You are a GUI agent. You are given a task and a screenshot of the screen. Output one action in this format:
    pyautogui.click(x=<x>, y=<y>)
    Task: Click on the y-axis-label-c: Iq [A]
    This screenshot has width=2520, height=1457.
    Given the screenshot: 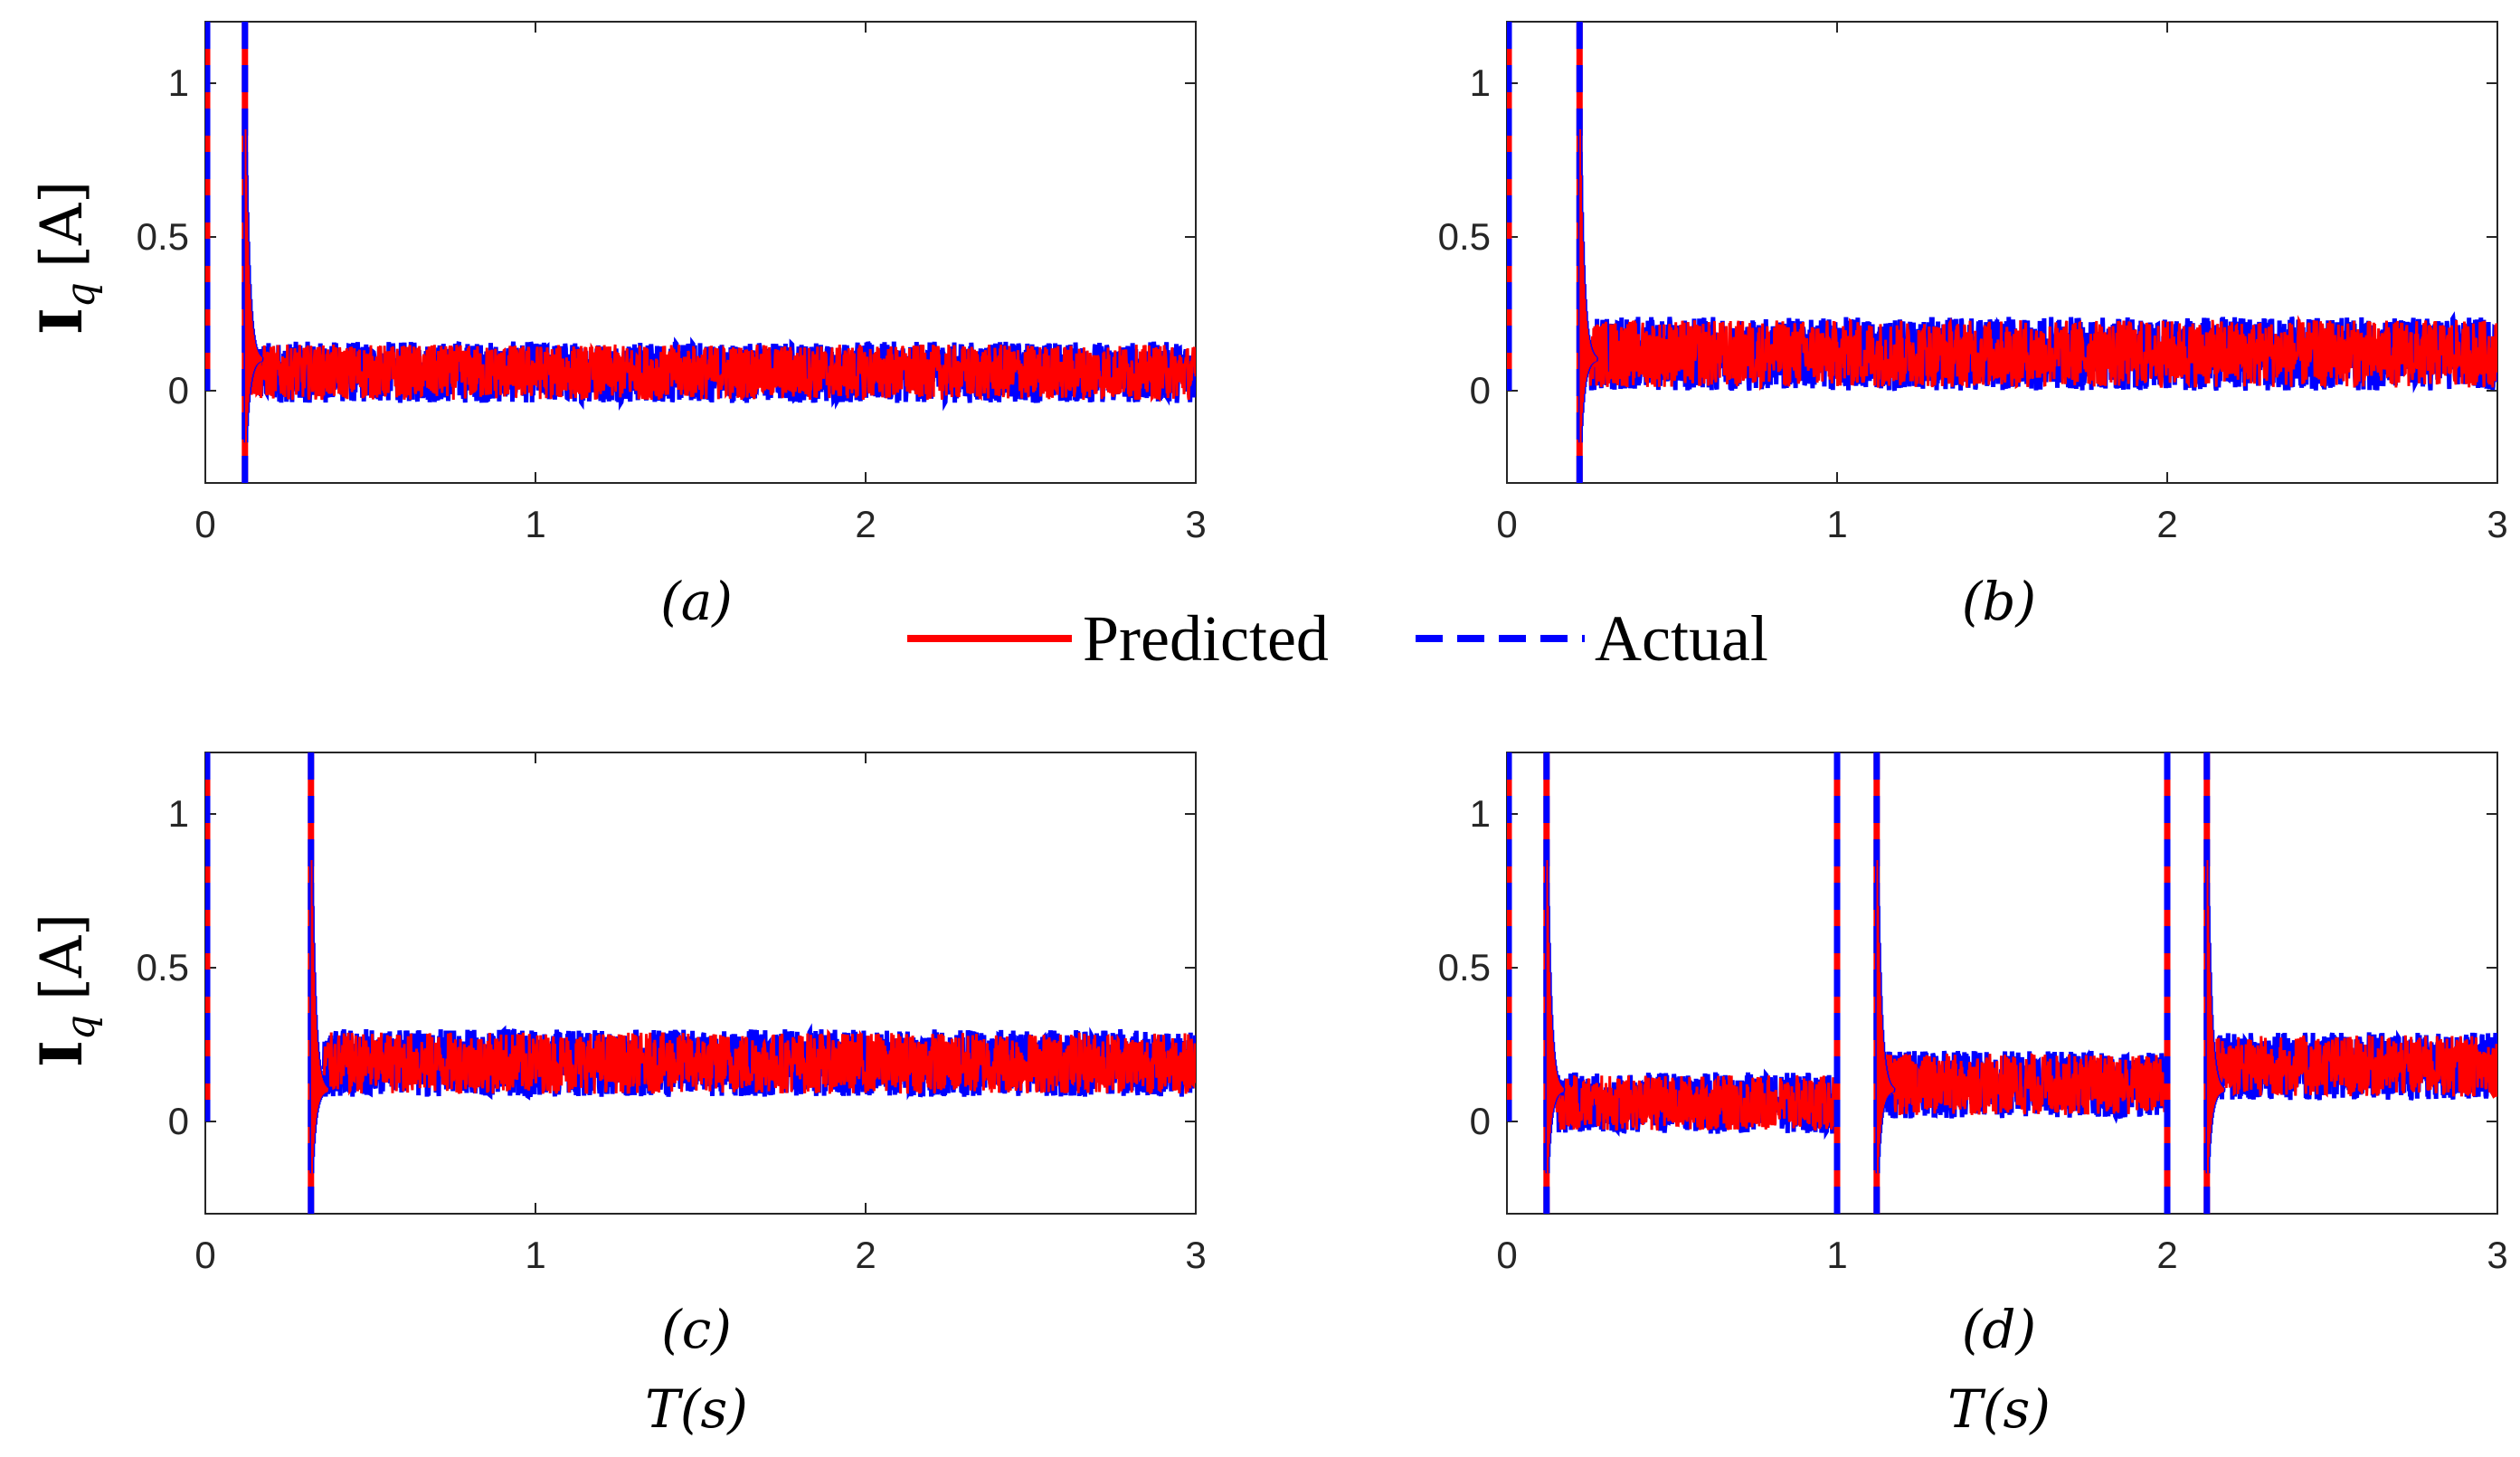 What is the action you would take?
    pyautogui.click(x=66, y=990)
    